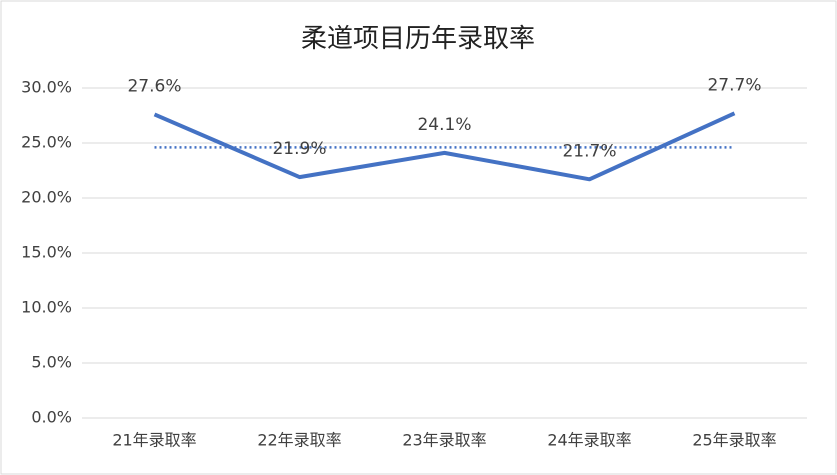 Image resolution: width=837 pixels, height=475 pixels. What do you see at coordinates (418, 39) in the screenshot?
I see `chart-title: 柔道项目历年录取率` at bounding box center [418, 39].